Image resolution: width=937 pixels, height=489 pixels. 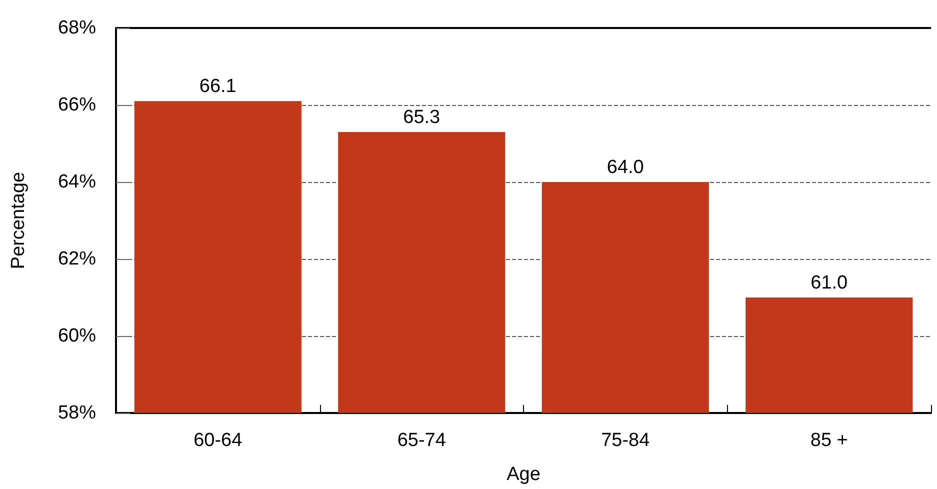 I want to click on data-label: 64.0, so click(x=625, y=167).